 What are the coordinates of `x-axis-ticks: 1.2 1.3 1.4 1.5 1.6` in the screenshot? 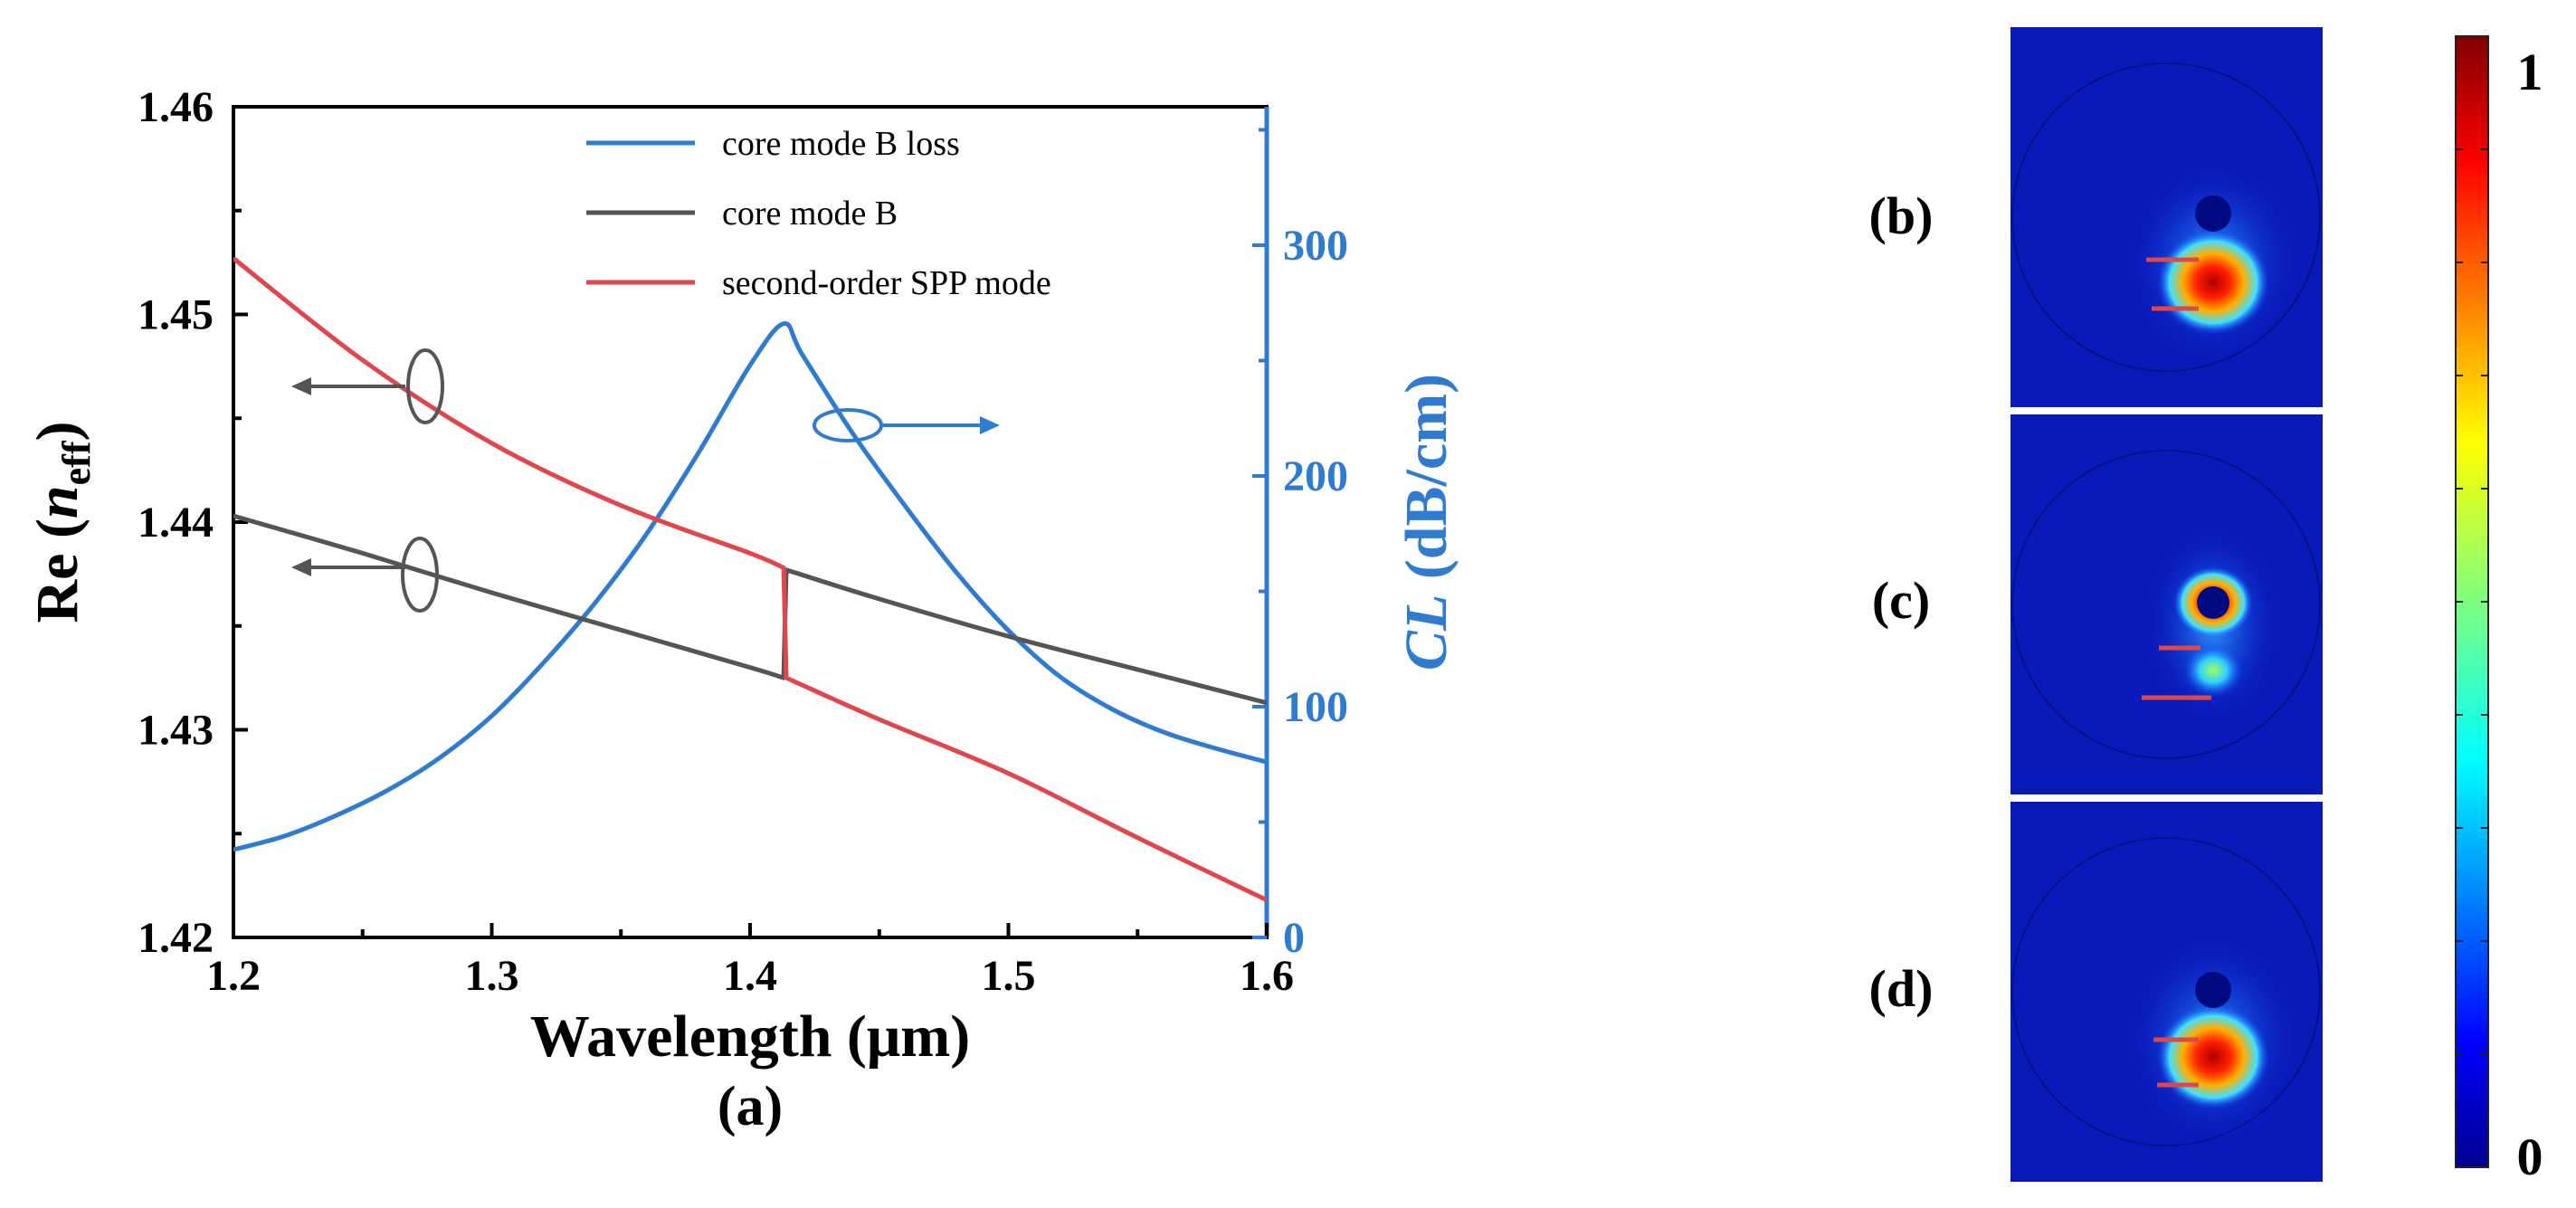 It's located at (750, 961).